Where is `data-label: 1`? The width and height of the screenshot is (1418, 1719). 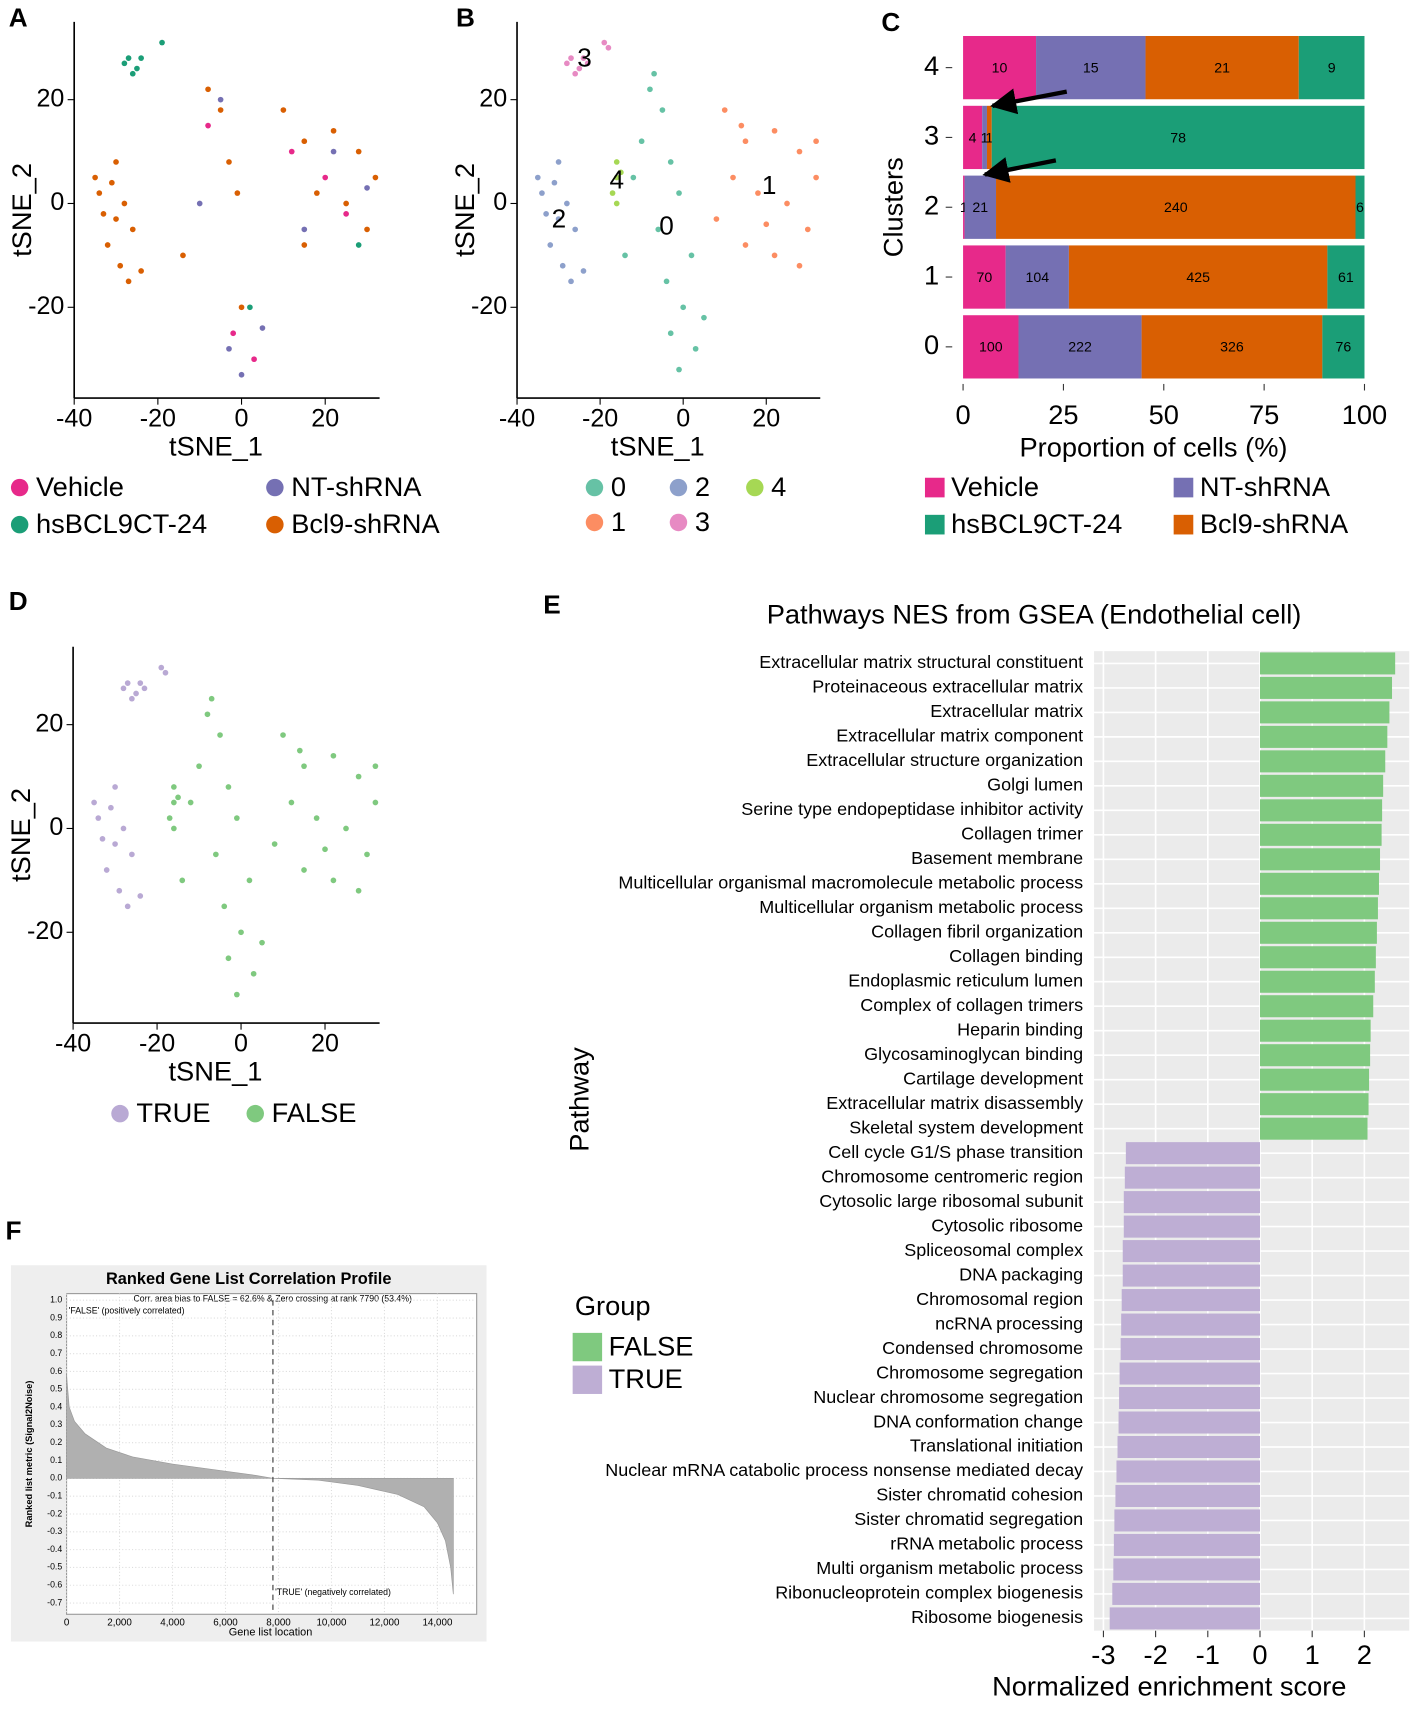
data-label: 1 is located at coordinates (964, 208).